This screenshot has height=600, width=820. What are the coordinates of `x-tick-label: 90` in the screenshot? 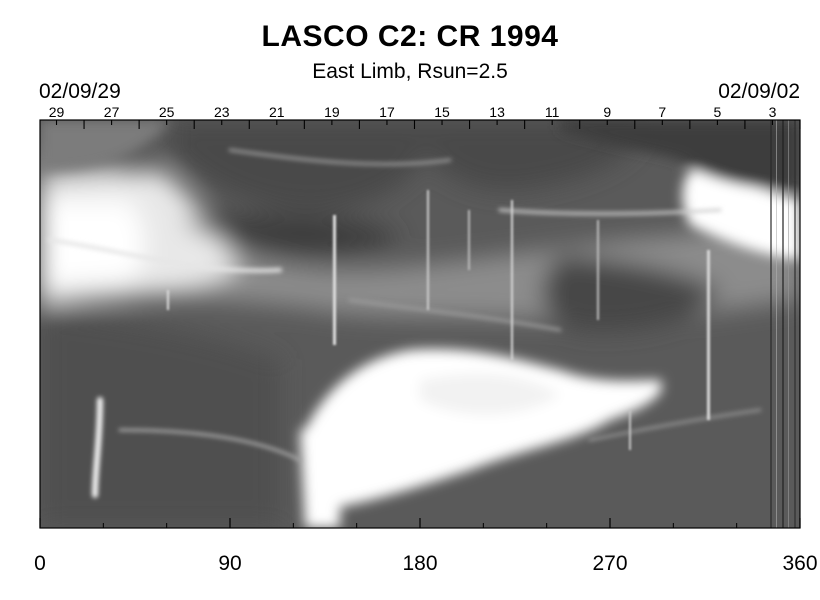 It's located at (229, 563).